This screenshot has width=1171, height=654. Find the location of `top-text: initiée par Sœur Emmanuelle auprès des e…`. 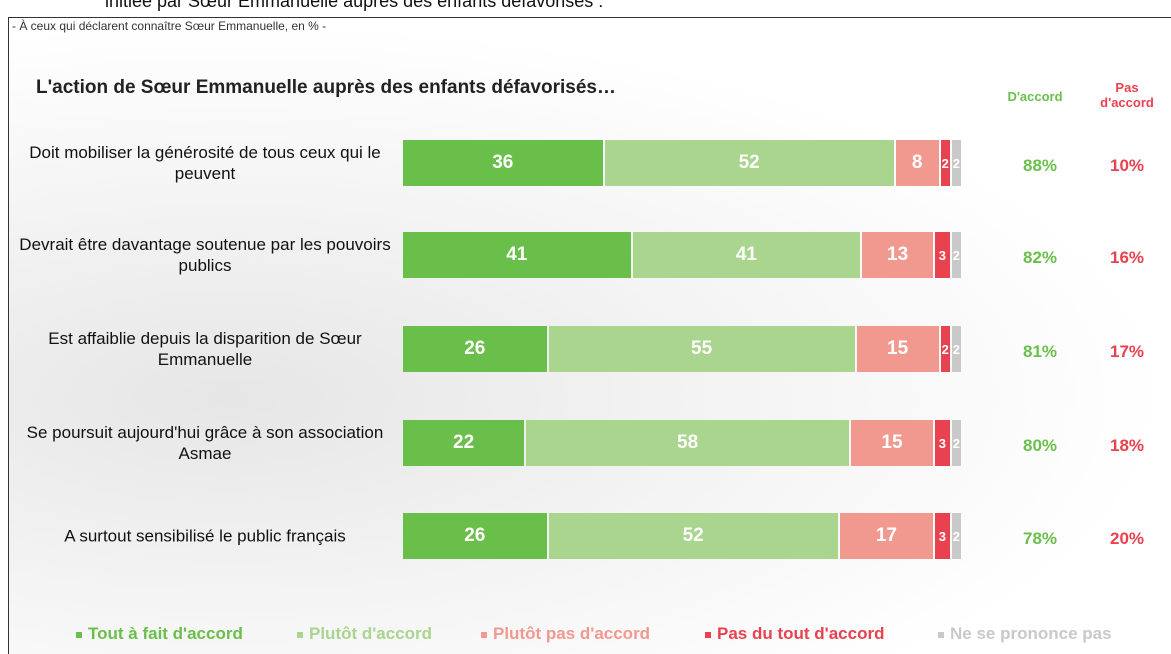

top-text: initiée par Sœur Emmanuelle auprès des e… is located at coordinates (354, 5).